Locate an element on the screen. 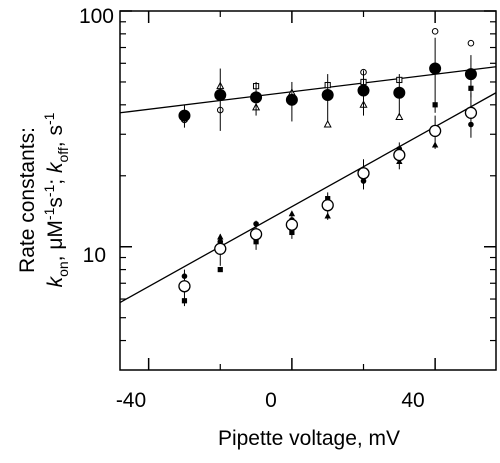 The height and width of the screenshot is (463, 500). ylabel-sup3: -1 is located at coordinates (49, 118).